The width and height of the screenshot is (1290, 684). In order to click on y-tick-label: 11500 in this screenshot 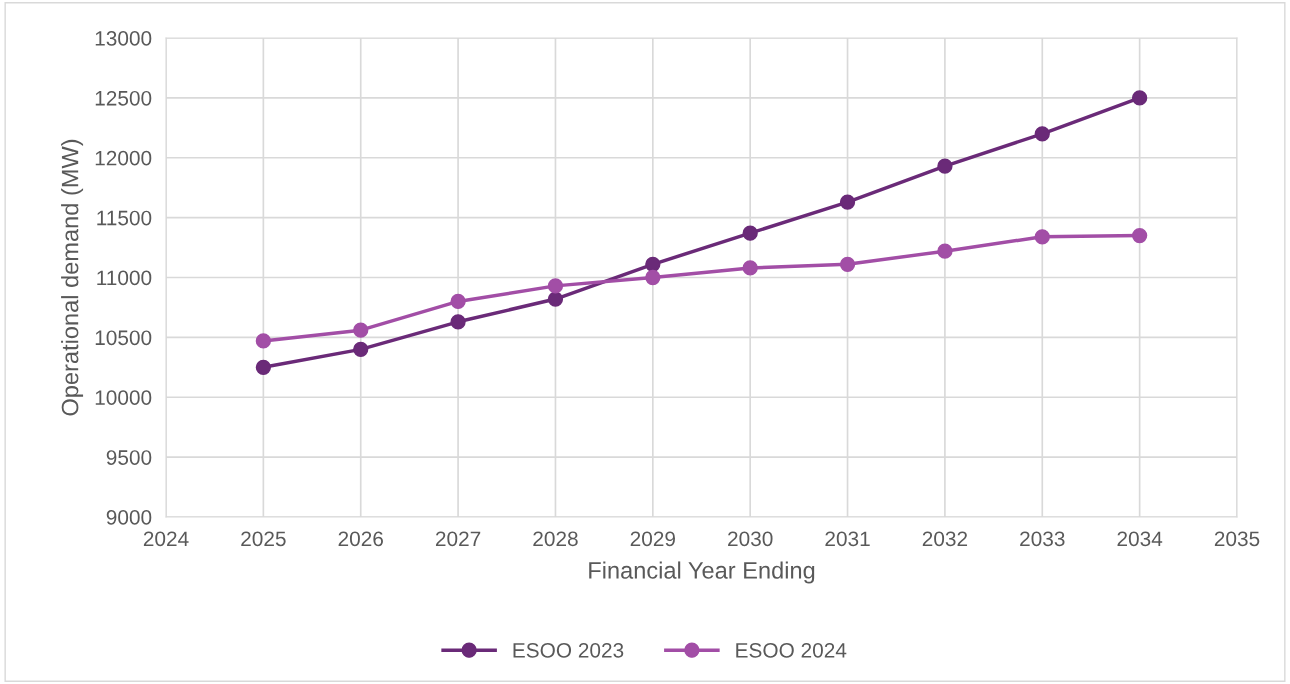, I will do `click(124, 218)`.